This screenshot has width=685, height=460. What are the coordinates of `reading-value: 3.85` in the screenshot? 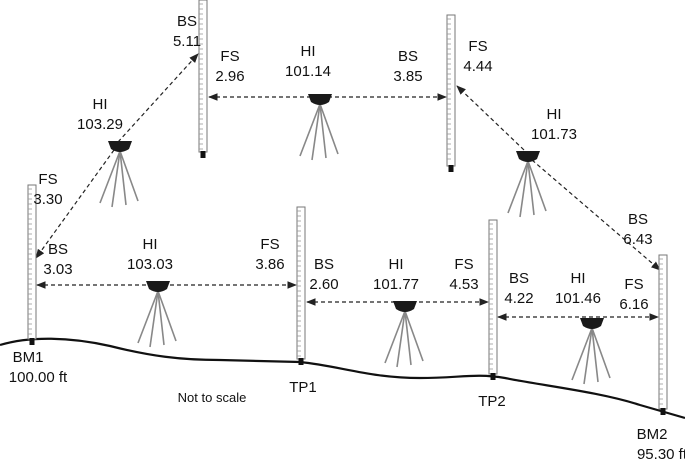 It's located at (407, 76).